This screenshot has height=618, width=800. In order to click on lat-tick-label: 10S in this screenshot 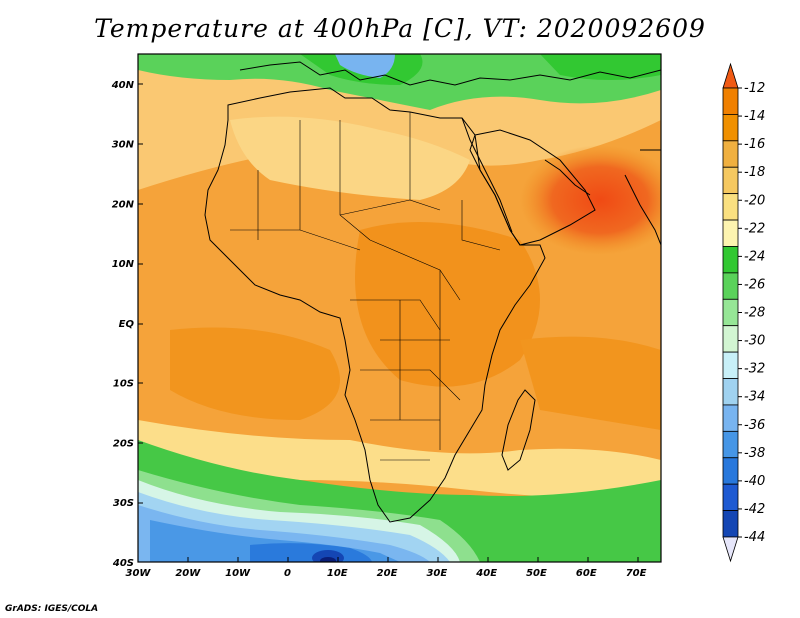, I will do `click(123, 384)`.